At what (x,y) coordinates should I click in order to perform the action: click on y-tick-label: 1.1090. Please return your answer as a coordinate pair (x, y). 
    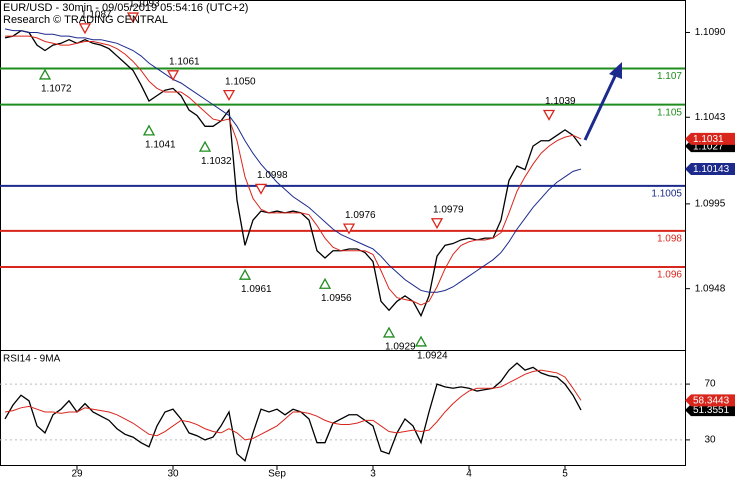
    Looking at the image, I should click on (710, 32).